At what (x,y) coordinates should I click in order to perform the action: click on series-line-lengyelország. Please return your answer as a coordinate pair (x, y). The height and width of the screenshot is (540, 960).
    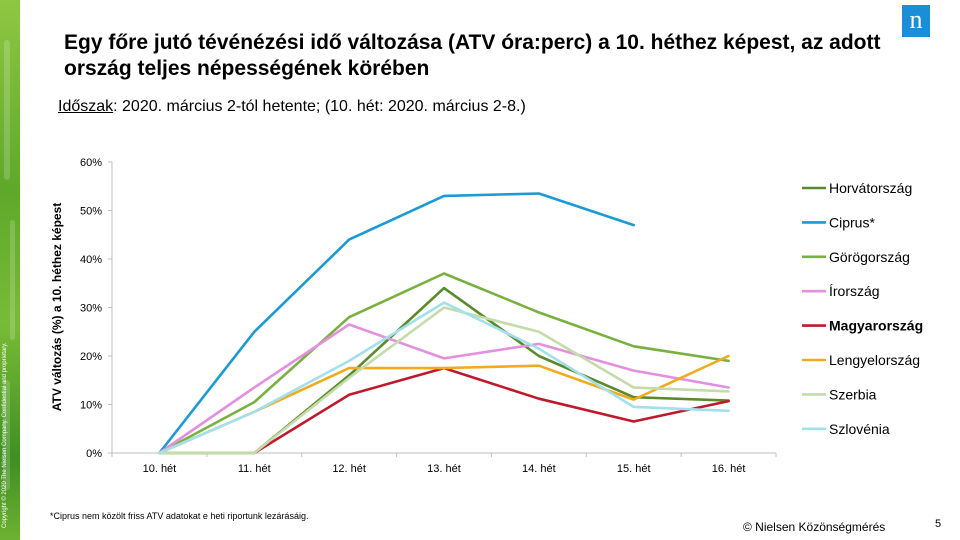
    Looking at the image, I should click on (444, 404).